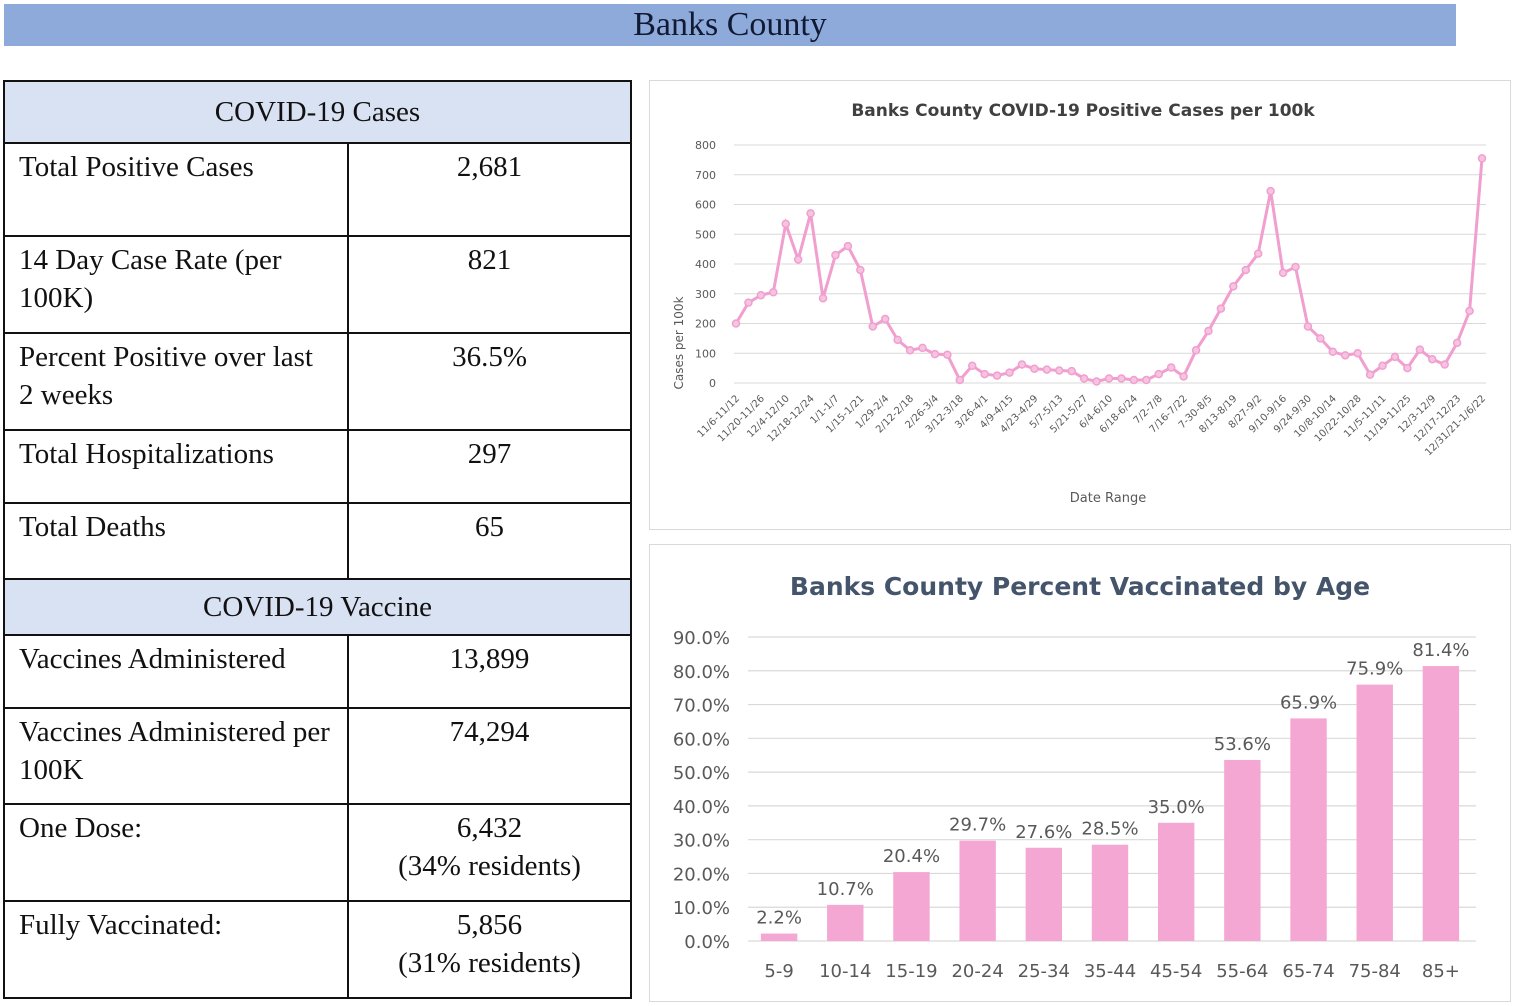  What do you see at coordinates (1176, 807) in the screenshot?
I see `bar-data-label: 35.0%` at bounding box center [1176, 807].